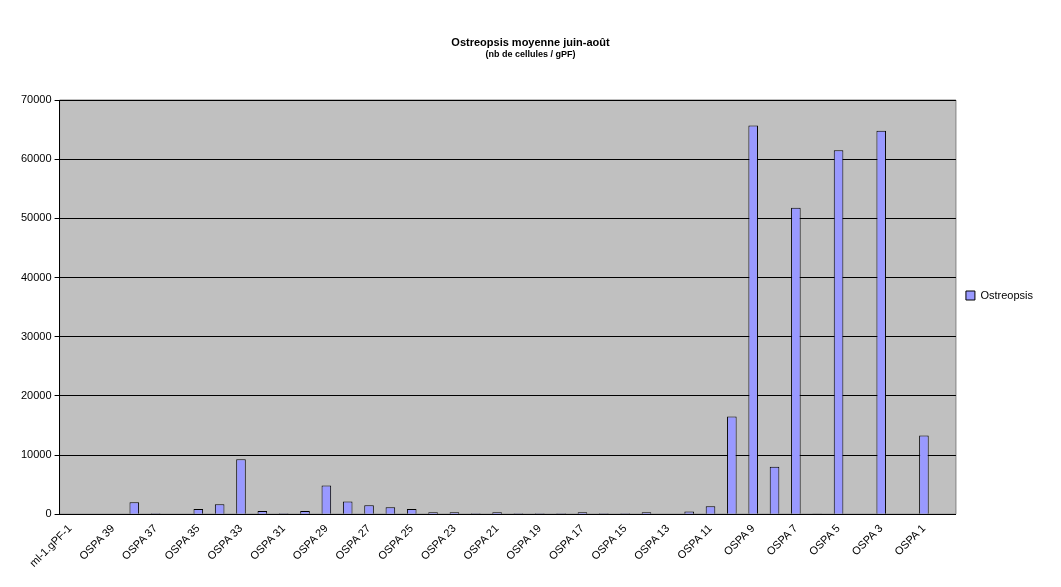 The width and height of the screenshot is (1061, 587). What do you see at coordinates (1007, 294) in the screenshot?
I see `legend-label: Ostreopsis` at bounding box center [1007, 294].